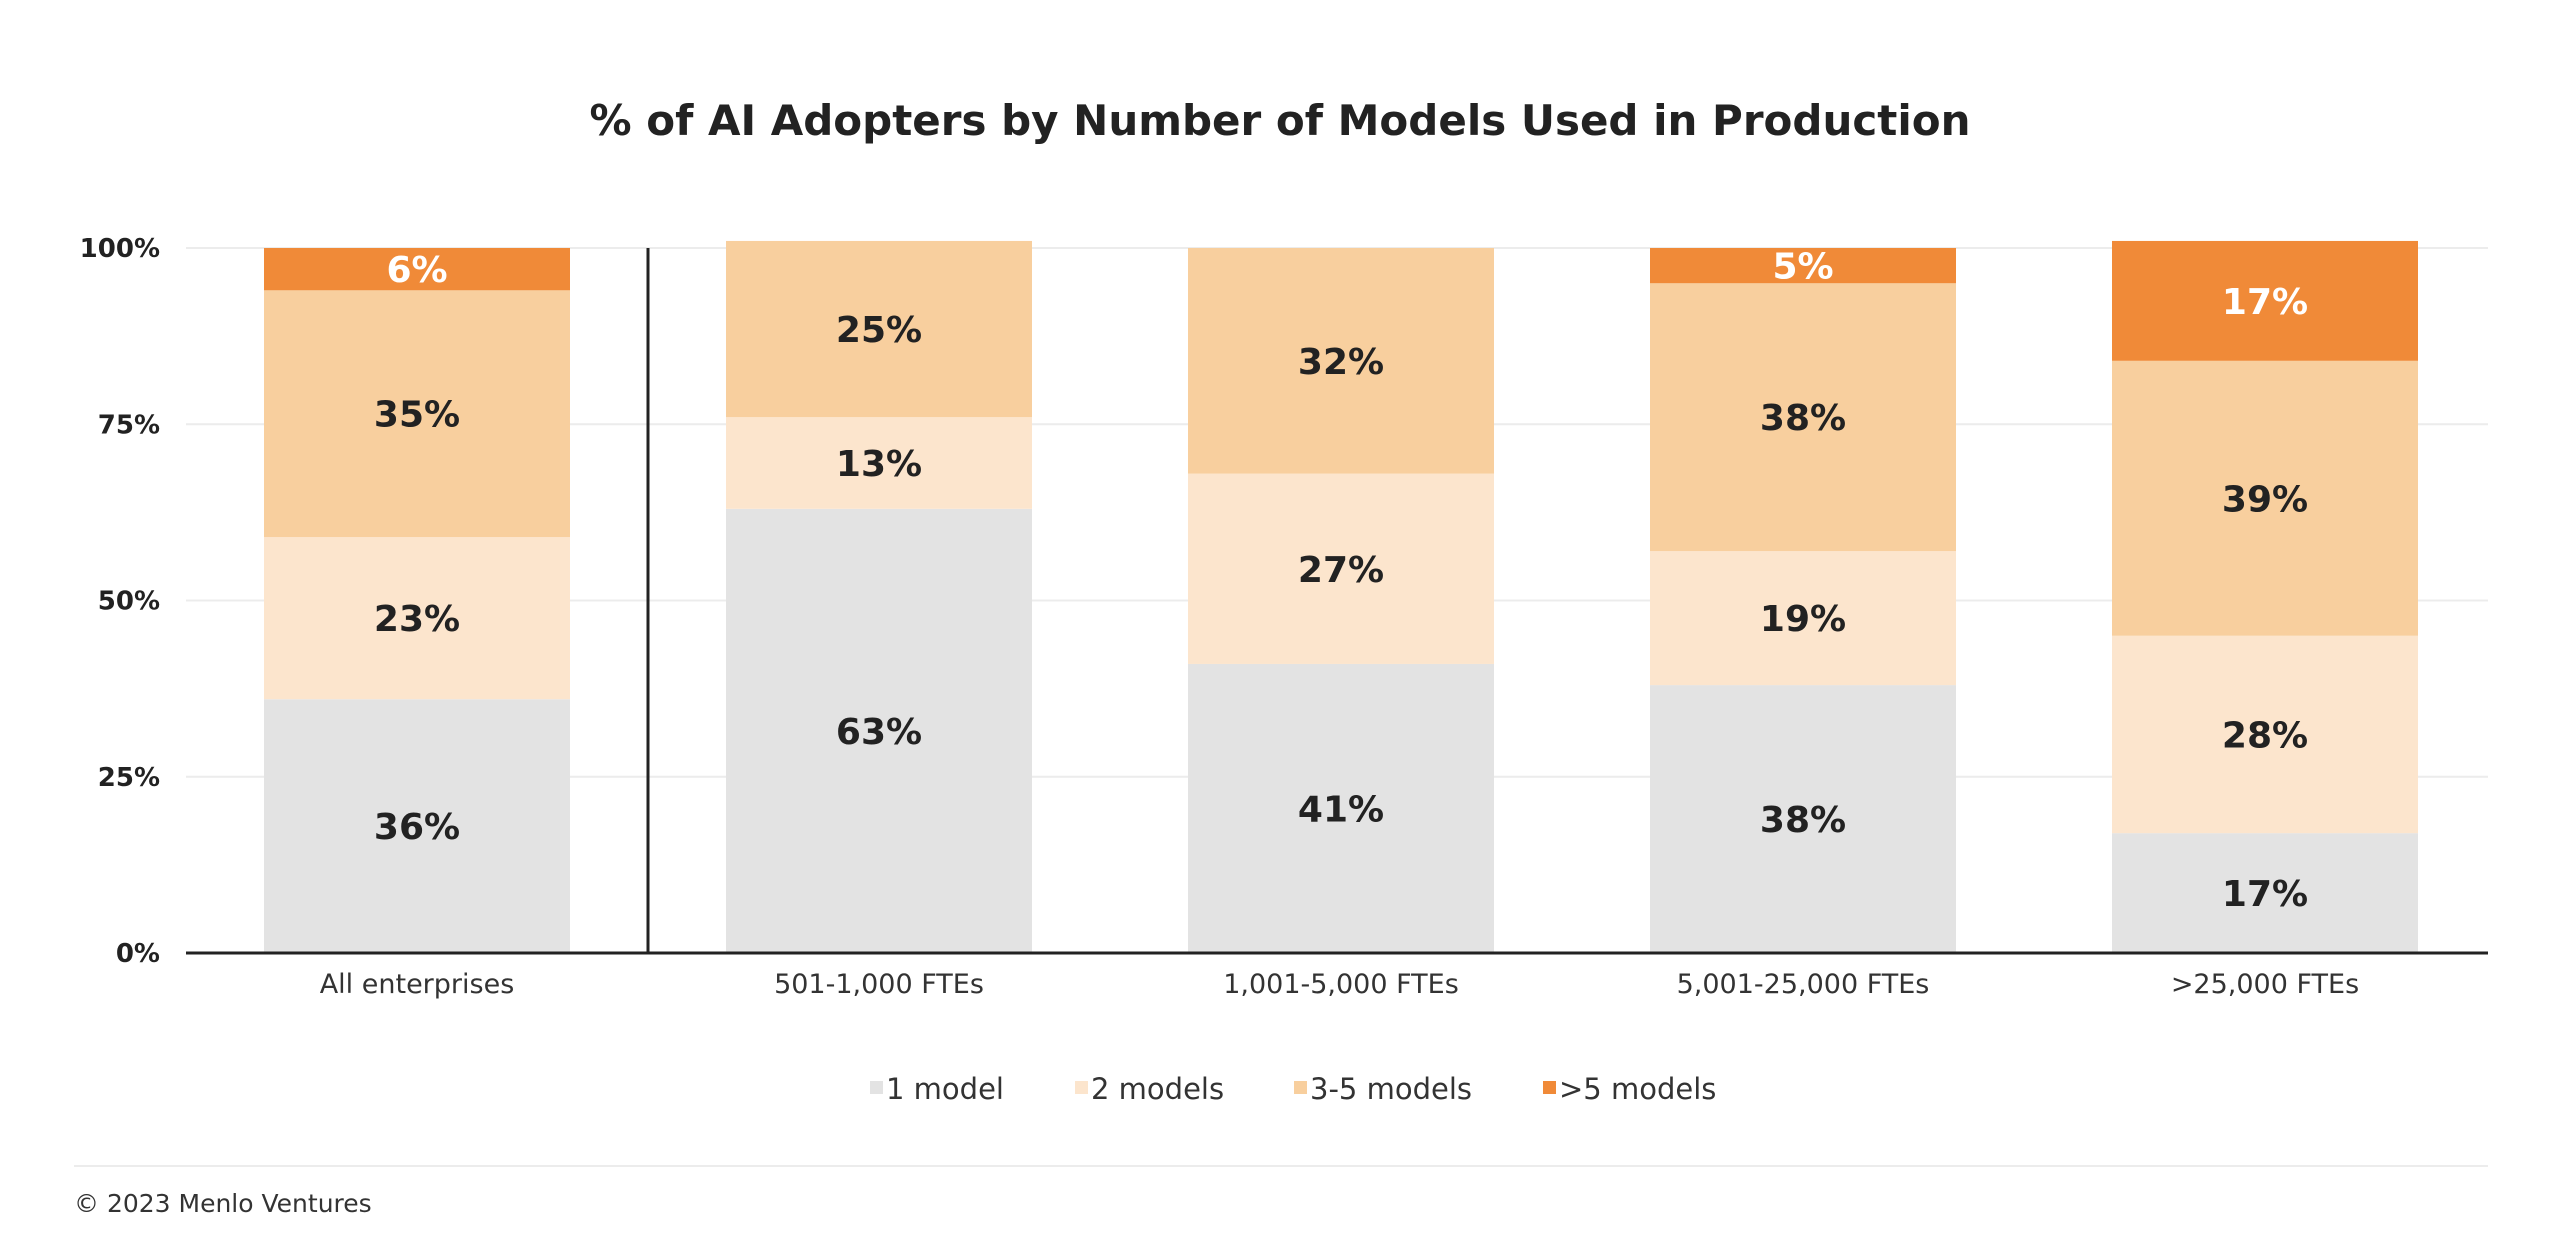 The width and height of the screenshot is (2560, 1259). I want to click on legend-item: 1 model, so click(937, 1089).